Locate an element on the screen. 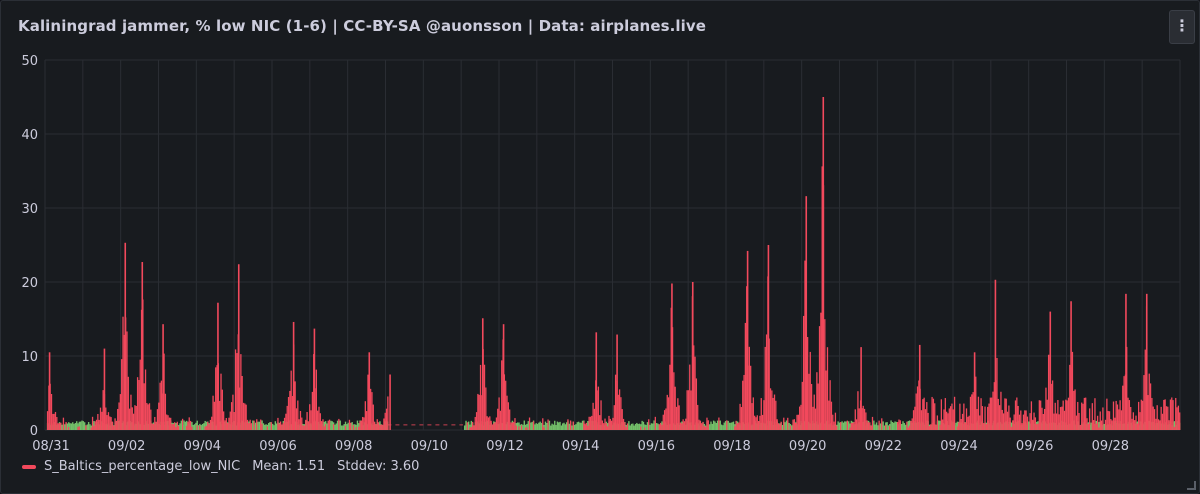  kebab-menu-icon: ⋮ is located at coordinates (1182, 27).